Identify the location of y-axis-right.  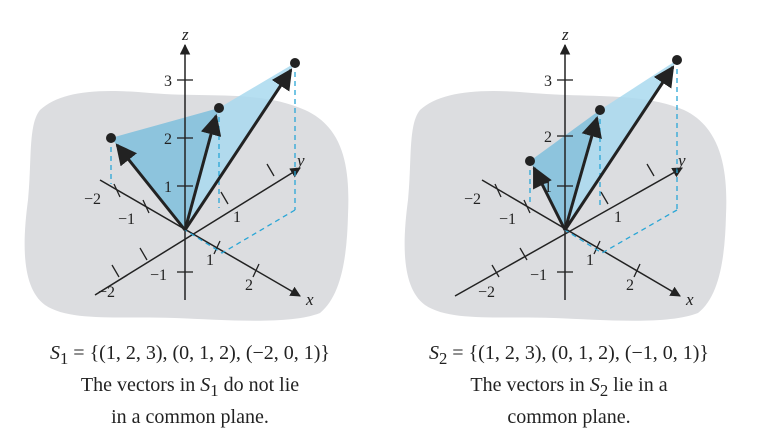
(568, 232).